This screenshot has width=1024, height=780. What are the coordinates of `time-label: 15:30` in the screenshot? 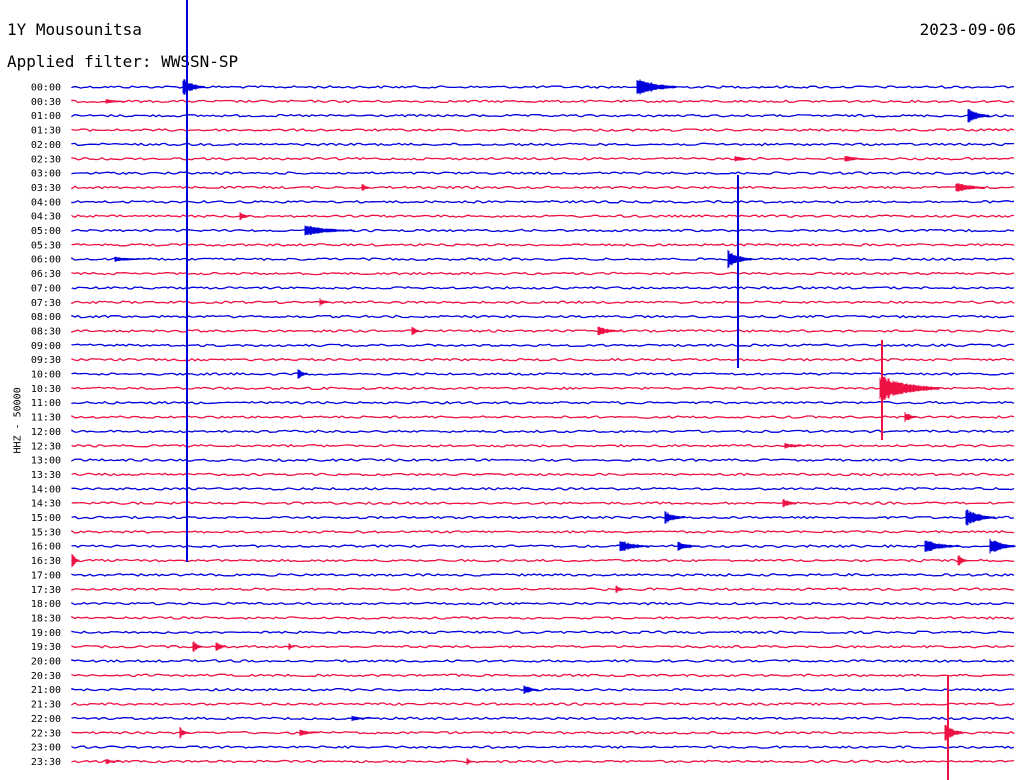 It's located at (46, 532).